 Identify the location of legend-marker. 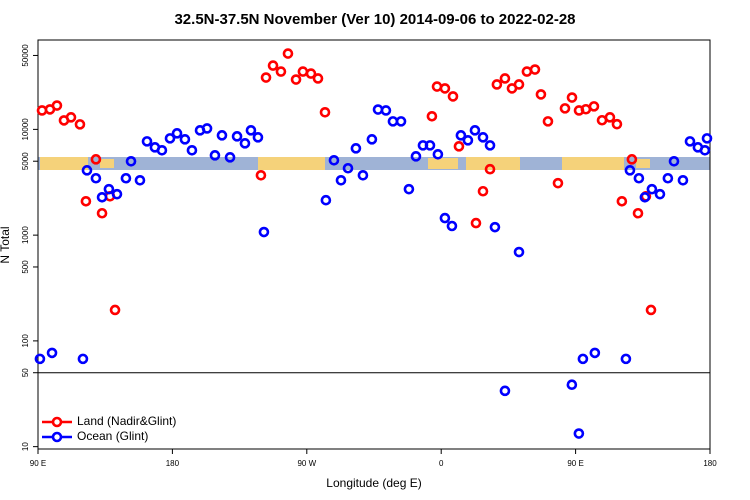
(57, 437).